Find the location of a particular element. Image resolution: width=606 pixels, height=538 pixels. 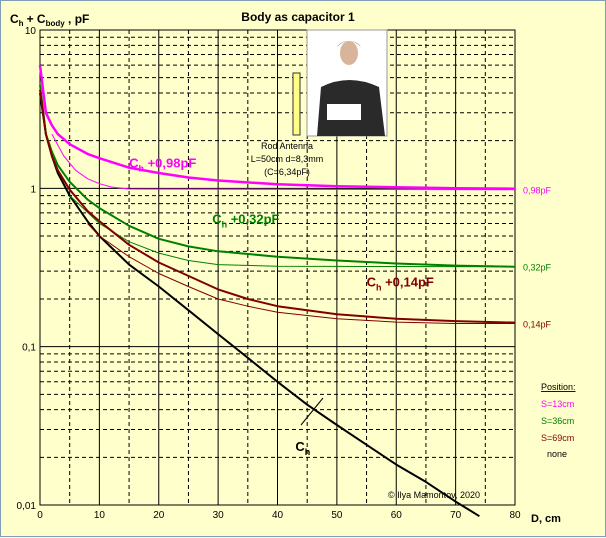

legend-item-none: none is located at coordinates (557, 454).